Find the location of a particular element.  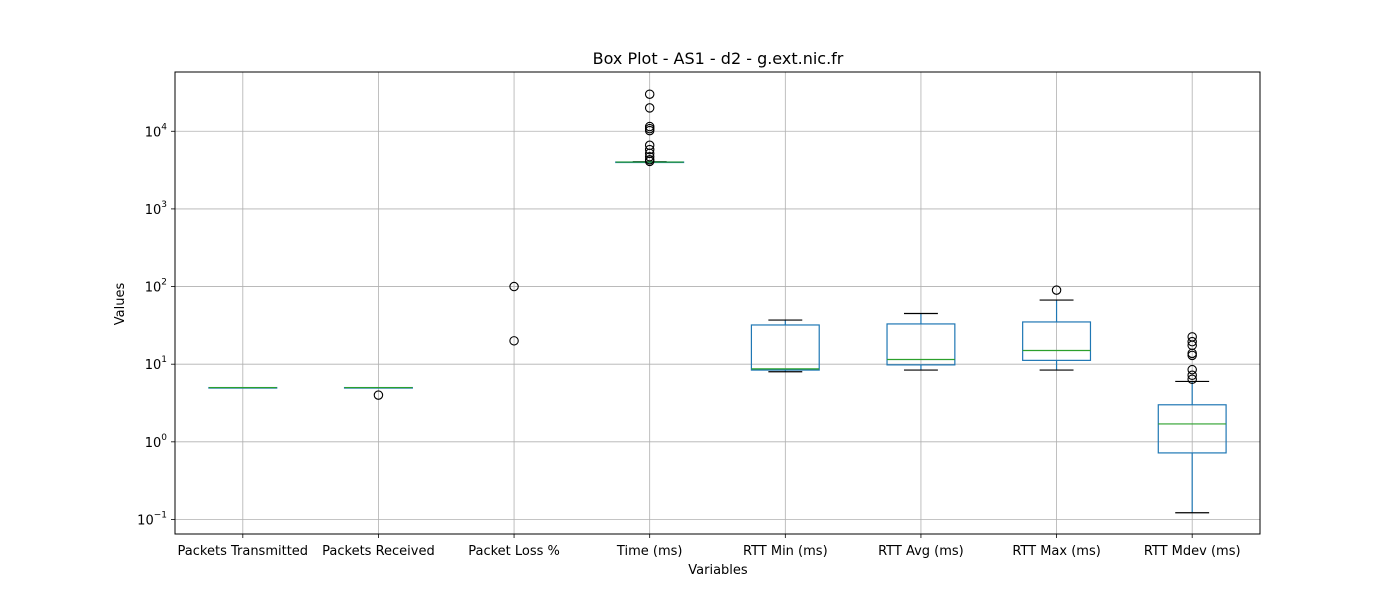

y-tick-label: 10⁰ is located at coordinates (156, 442).